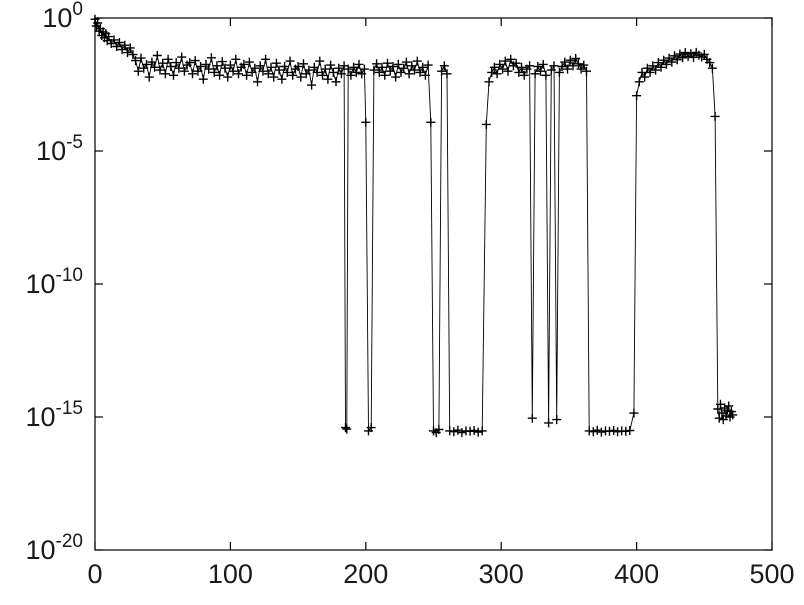  What do you see at coordinates (440, 574) in the screenshot?
I see `x-axis-tick-labels: 0 100 200 300 400 500` at bounding box center [440, 574].